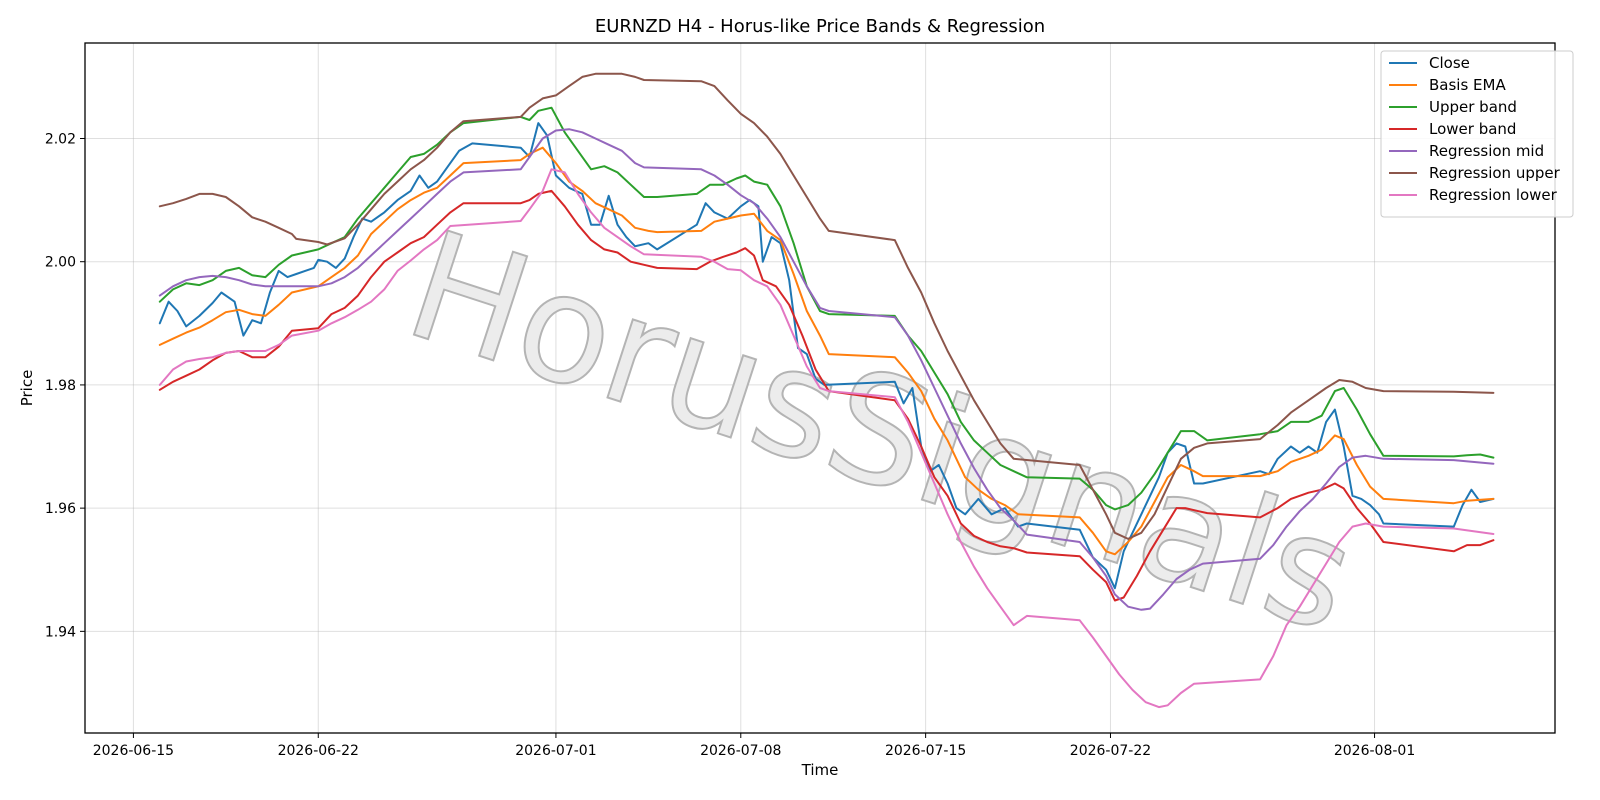 This screenshot has width=1600, height=800. What do you see at coordinates (60, 139) in the screenshot?
I see `y-tick-label: 2.02` at bounding box center [60, 139].